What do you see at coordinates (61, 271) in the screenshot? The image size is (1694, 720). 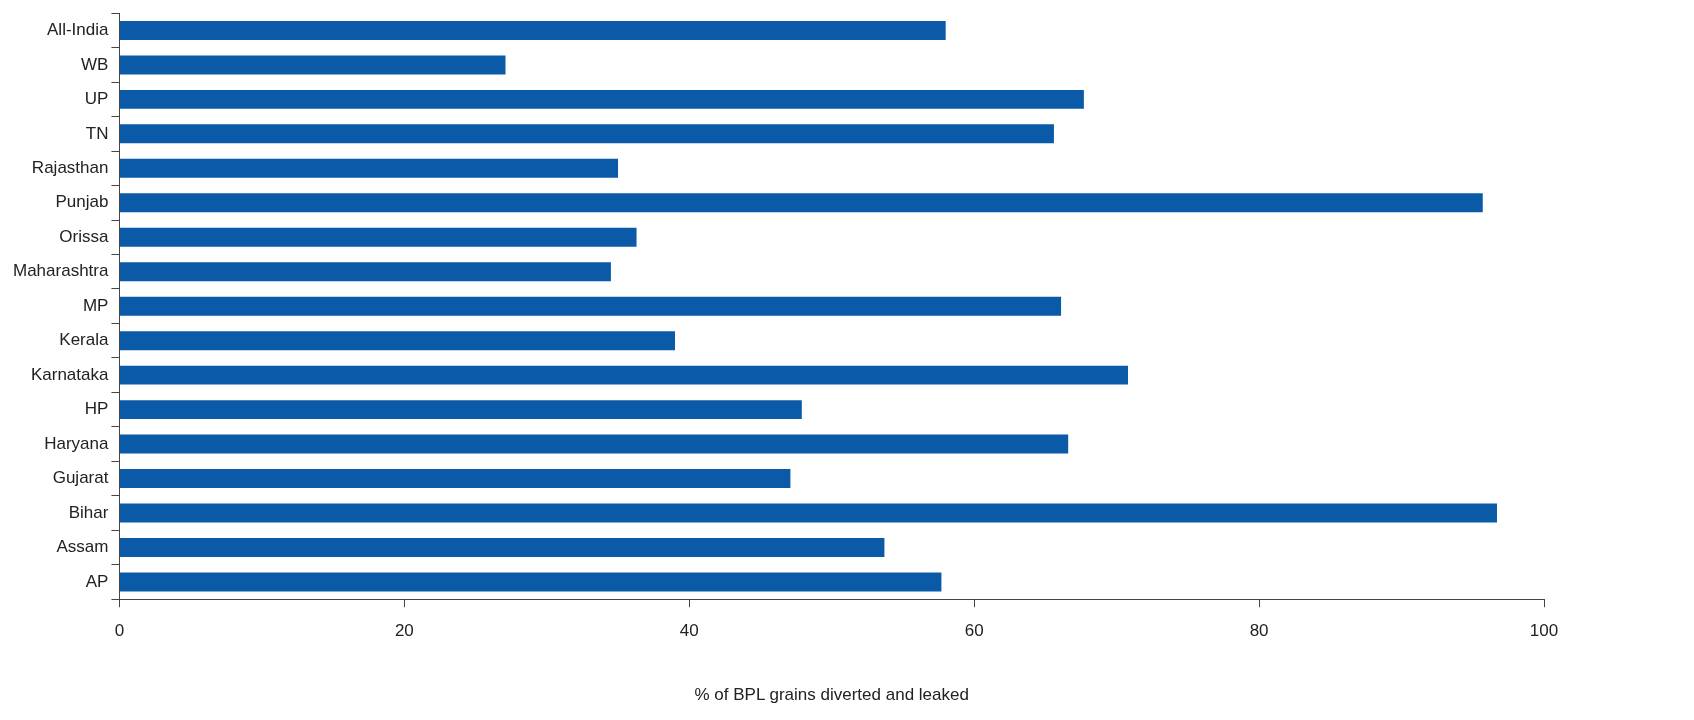 I see `y-tick-label: Maharashtra` at bounding box center [61, 271].